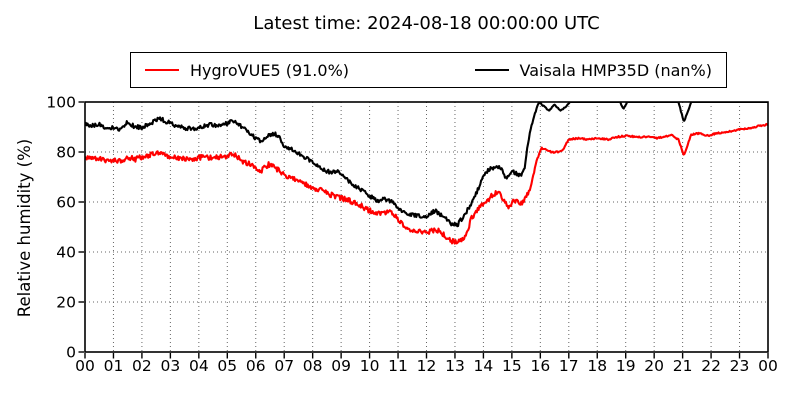 This screenshot has height=400, width=800. I want to click on x-tick-label: 03, so click(171, 366).